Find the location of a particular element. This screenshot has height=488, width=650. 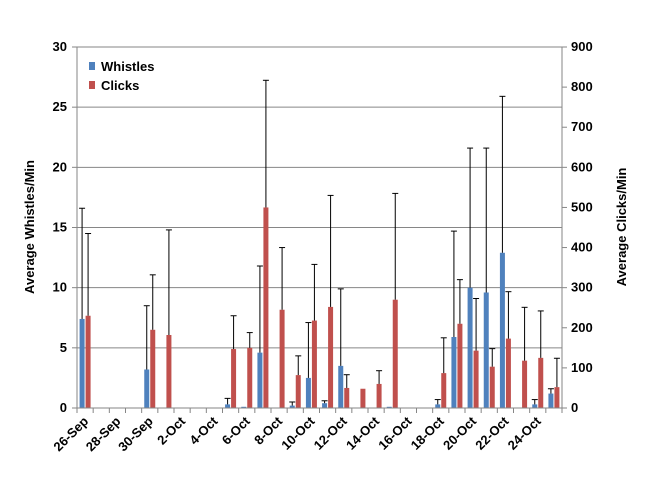

y-tick-label: 0 is located at coordinates (63, 407).